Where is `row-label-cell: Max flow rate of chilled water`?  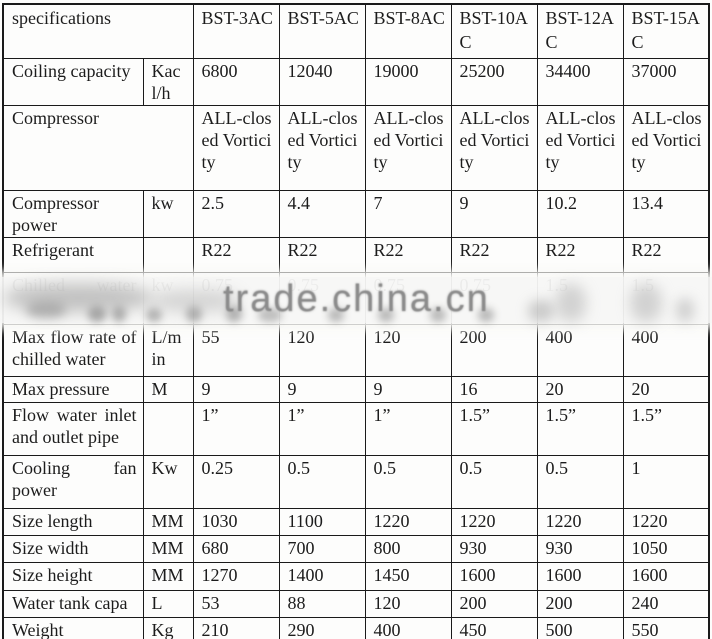
row-label-cell: Max flow rate of chilled water is located at coordinates (73, 350).